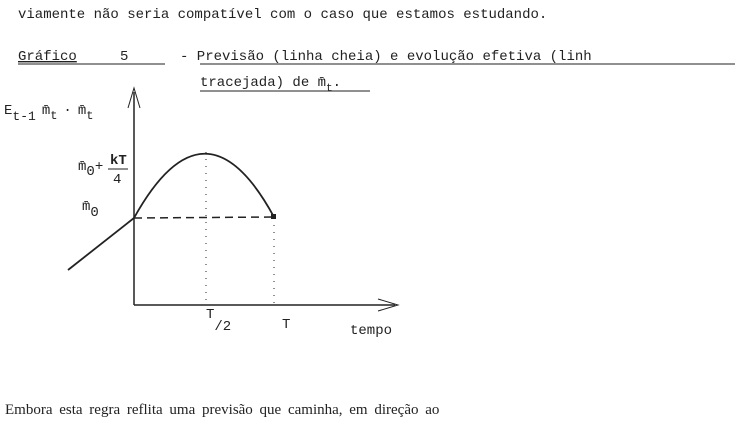  Describe the element at coordinates (329, 89) in the screenshot. I see `caption-sub: t` at that location.